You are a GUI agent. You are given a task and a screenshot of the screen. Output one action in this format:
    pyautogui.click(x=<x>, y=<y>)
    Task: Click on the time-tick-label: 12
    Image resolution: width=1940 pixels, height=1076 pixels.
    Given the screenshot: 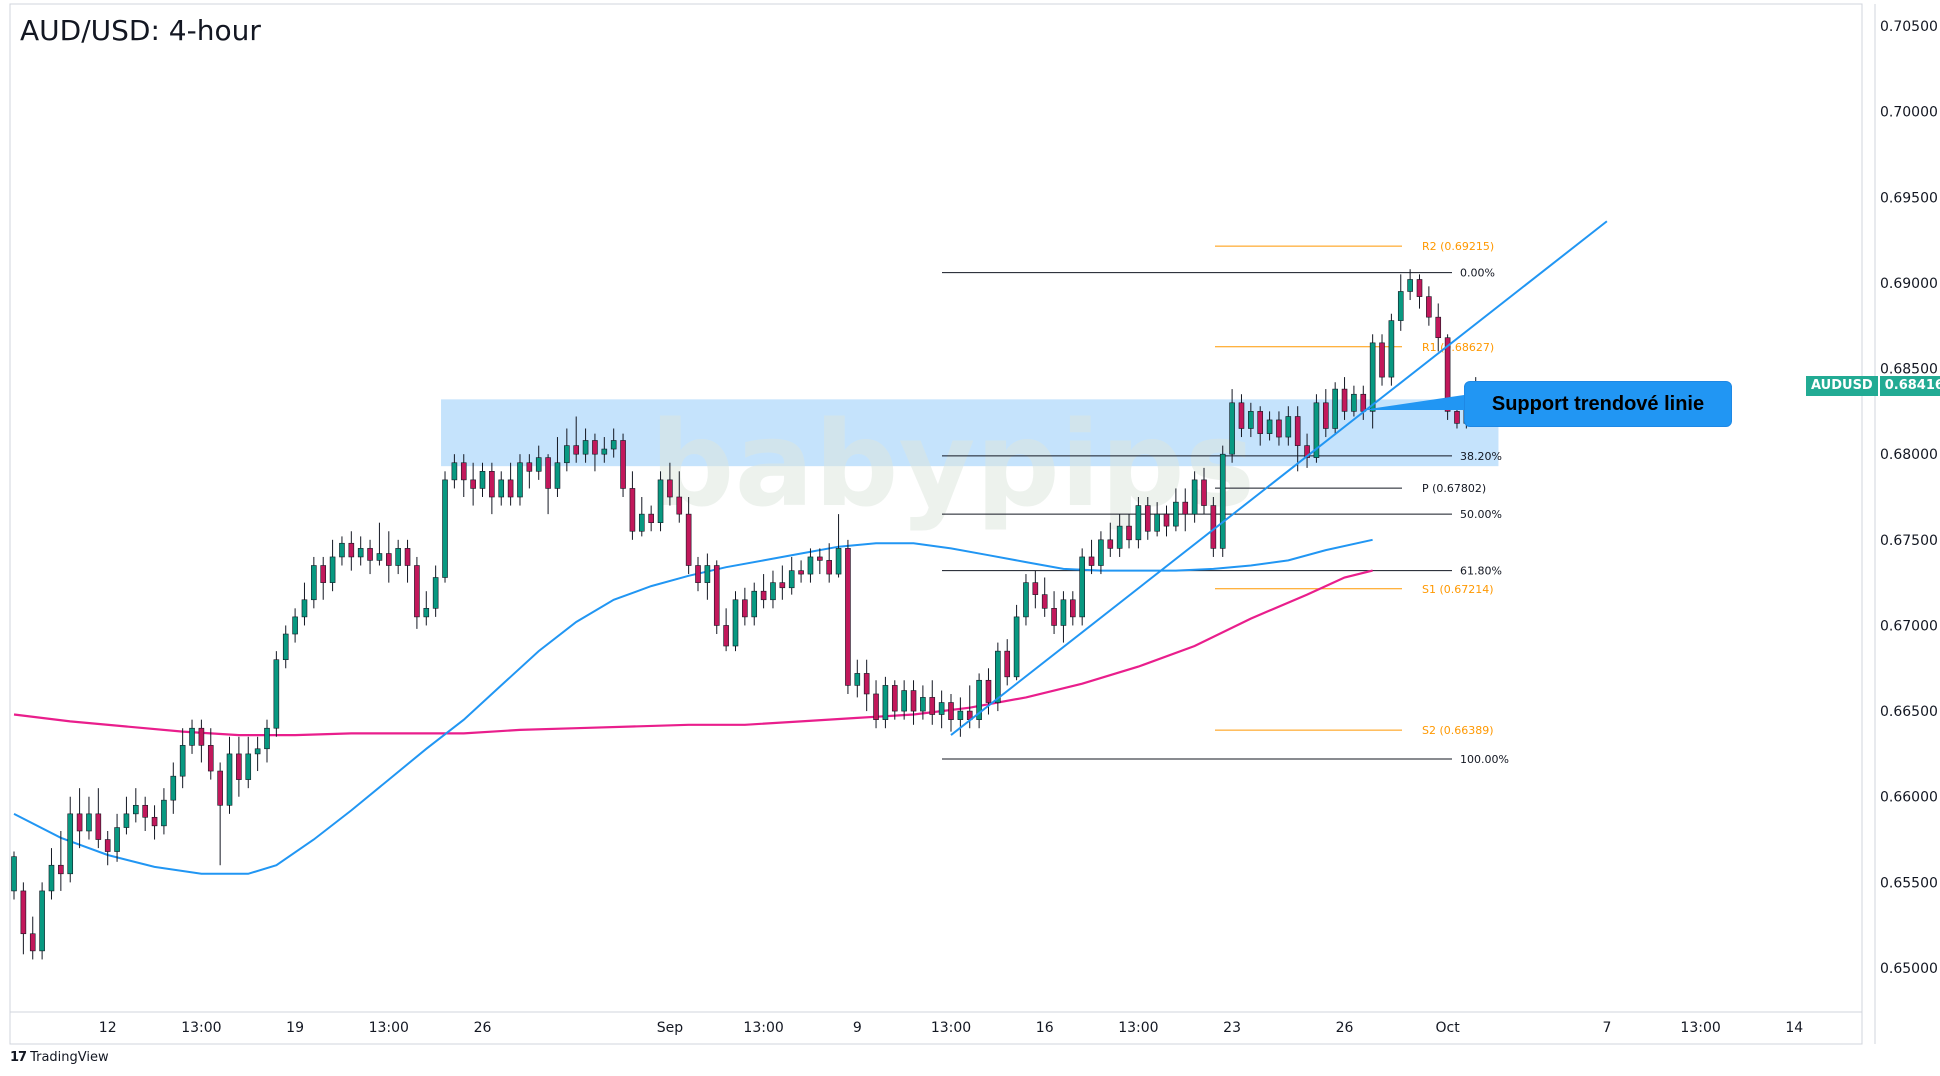 What is the action you would take?
    pyautogui.click(x=108, y=1028)
    